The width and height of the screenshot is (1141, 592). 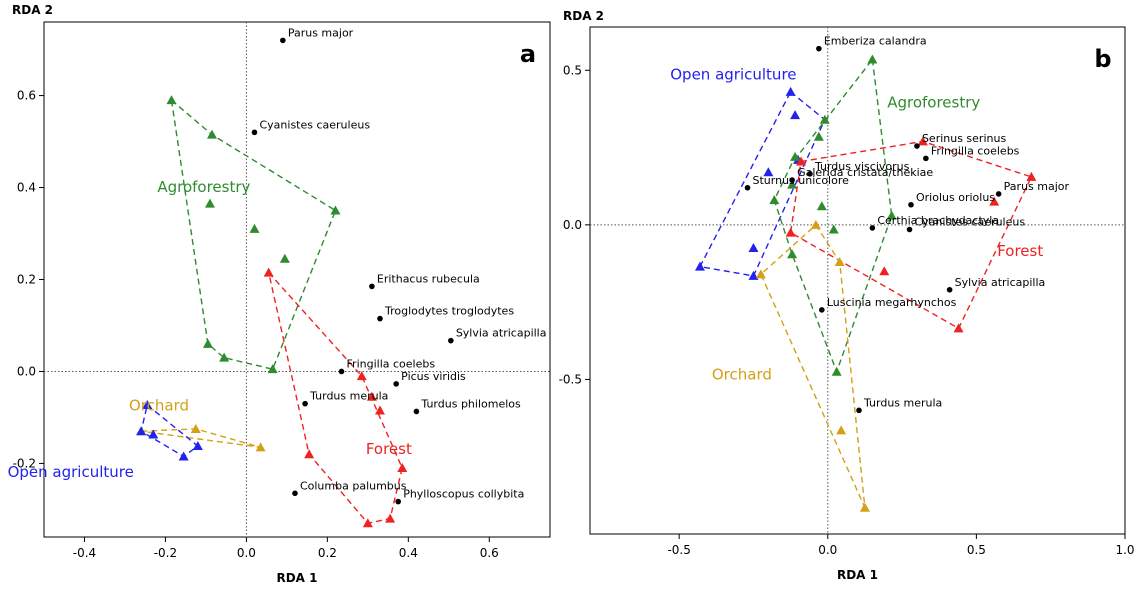 What do you see at coordinates (24, 463) in the screenshot?
I see `y-tick-label: -0.2` at bounding box center [24, 463].